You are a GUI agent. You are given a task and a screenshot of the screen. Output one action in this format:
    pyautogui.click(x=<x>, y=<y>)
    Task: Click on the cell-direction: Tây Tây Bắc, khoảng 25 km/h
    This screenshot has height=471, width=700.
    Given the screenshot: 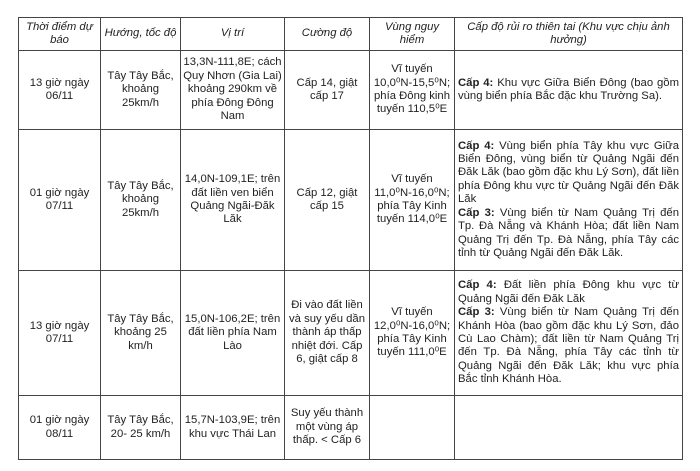 What is the action you would take?
    pyautogui.click(x=140, y=333)
    